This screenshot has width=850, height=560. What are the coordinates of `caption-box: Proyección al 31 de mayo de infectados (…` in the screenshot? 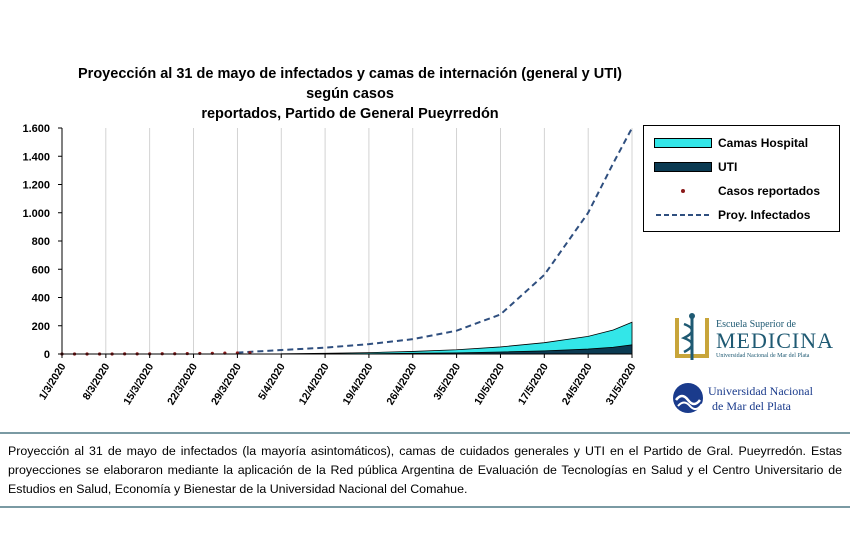 It's located at (425, 470).